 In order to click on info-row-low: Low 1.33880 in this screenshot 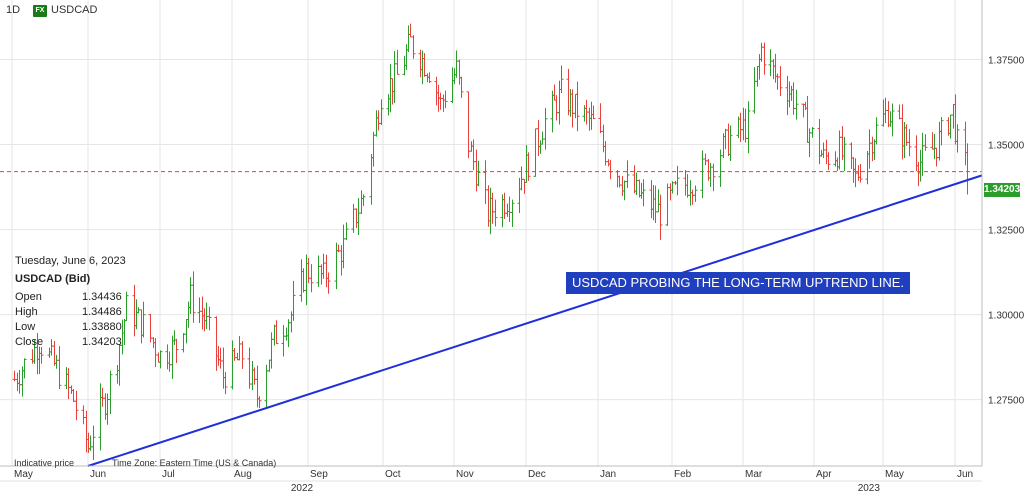, I will do `click(70, 327)`.